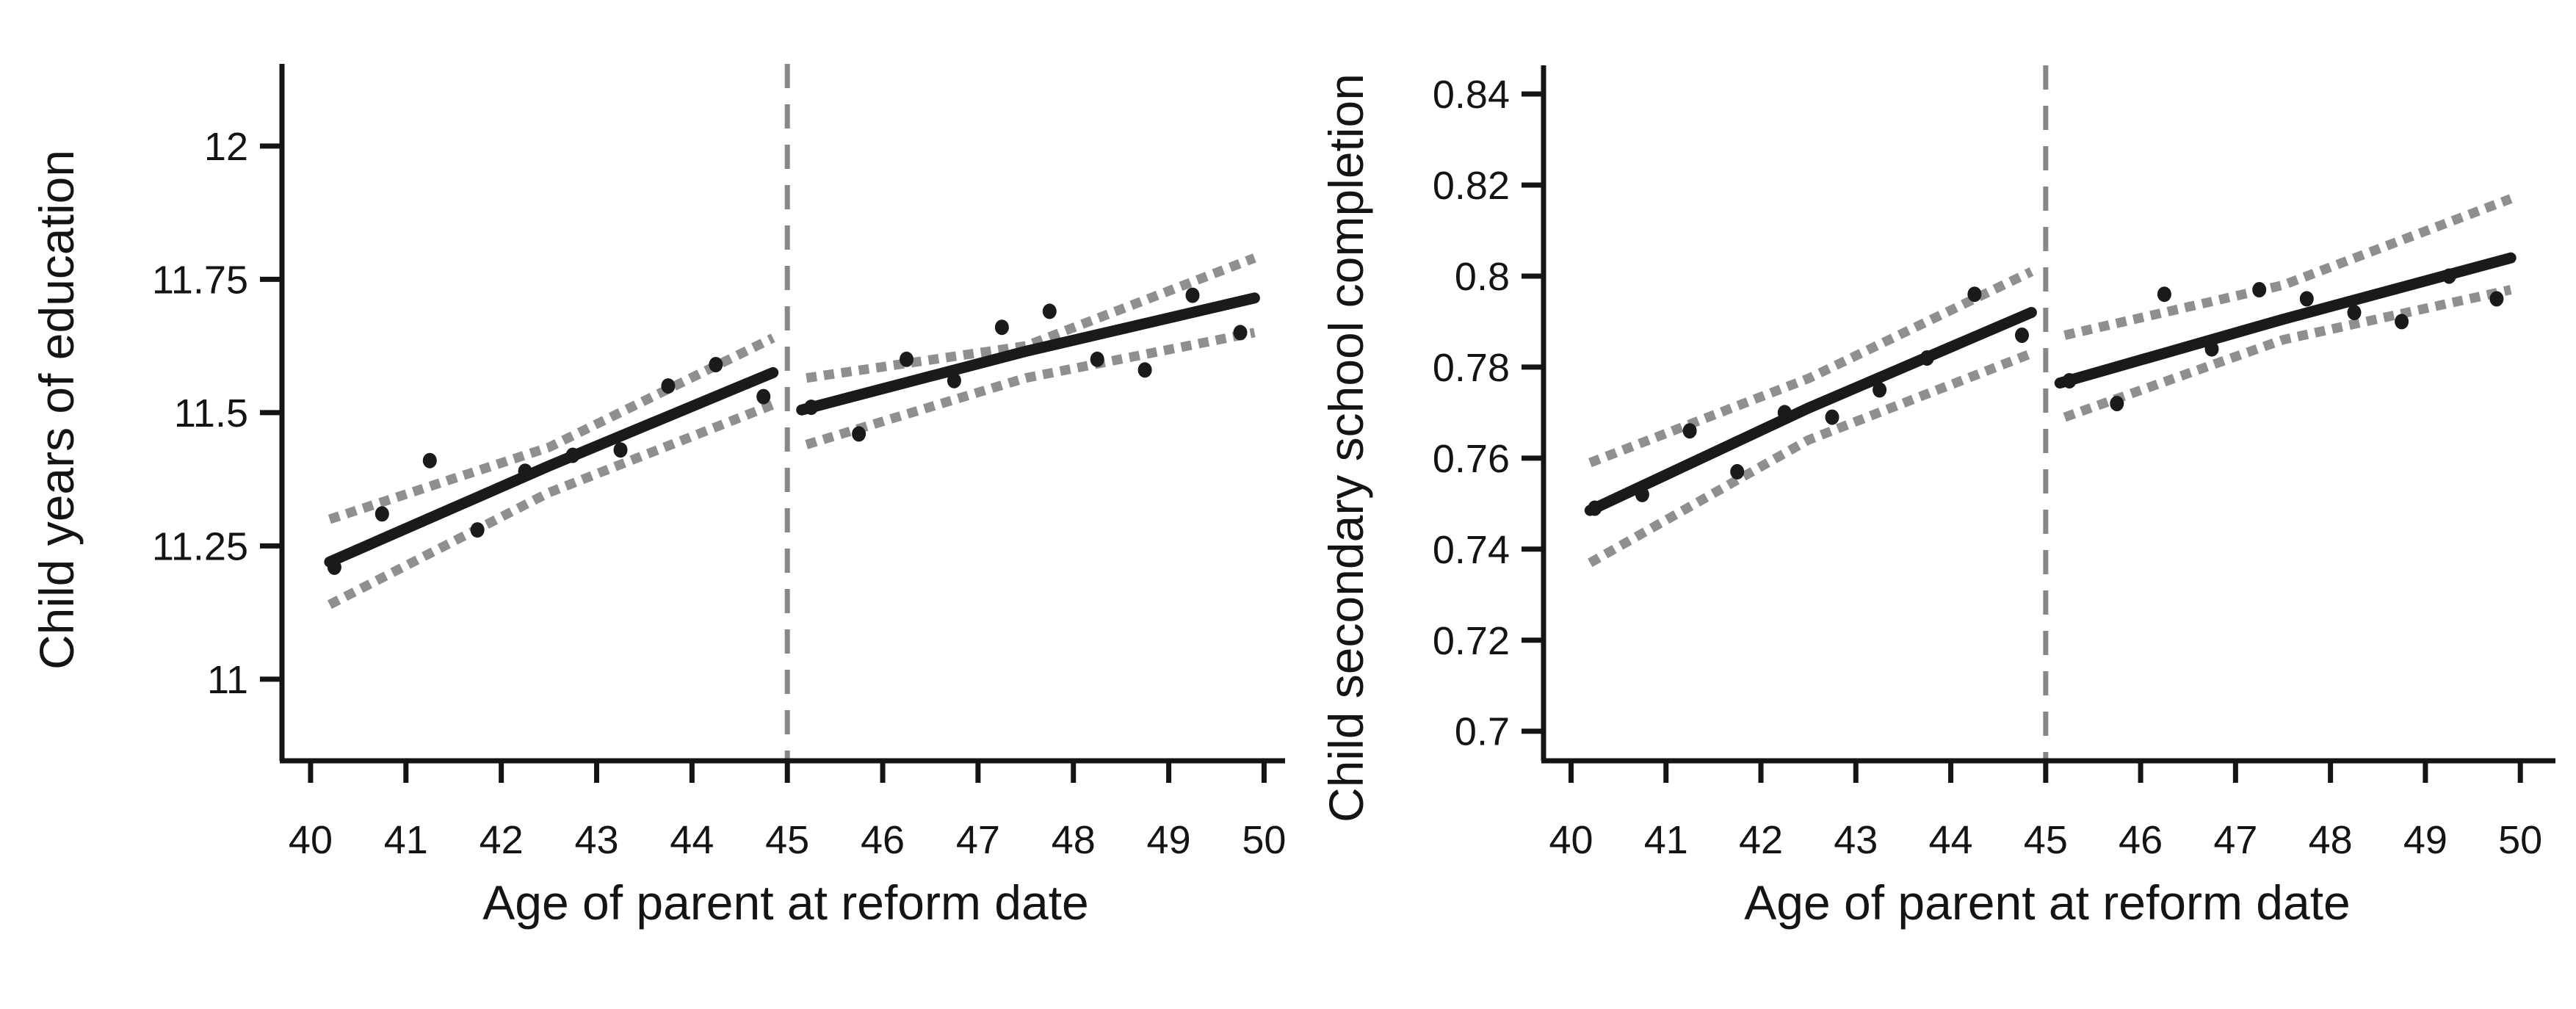 The width and height of the screenshot is (2576, 1009). Describe the element at coordinates (1482, 732) in the screenshot. I see `y-tick-label: 0.7` at that location.